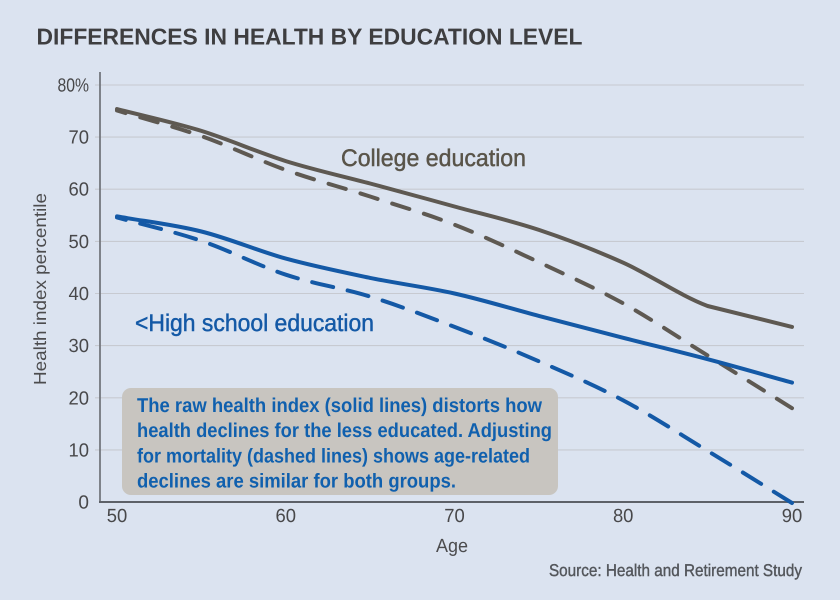 The height and width of the screenshot is (600, 840). Describe the element at coordinates (79, 294) in the screenshot. I see `svg-text: 40` at that location.